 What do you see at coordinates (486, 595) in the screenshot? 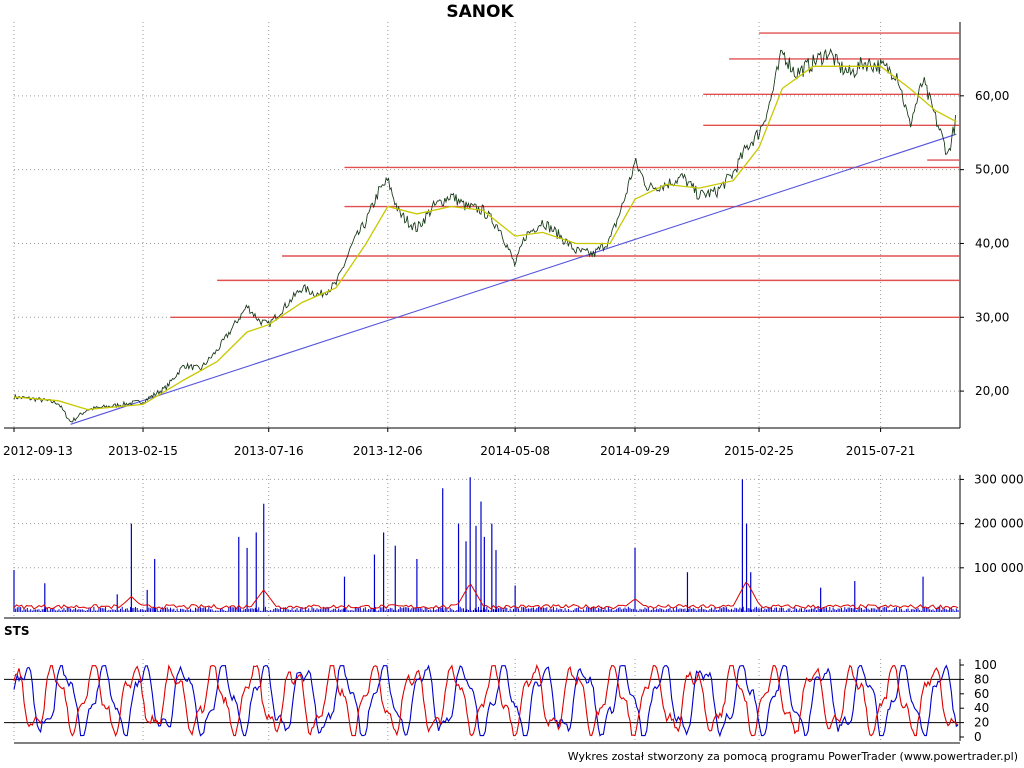
I see `volume-average-line` at bounding box center [486, 595].